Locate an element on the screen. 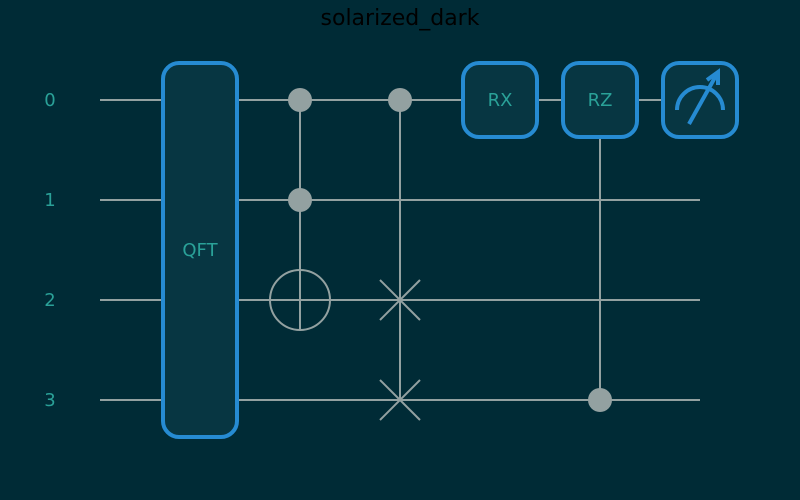 The height and width of the screenshot is (500, 800). qft-gate-label: QFT is located at coordinates (200, 250).